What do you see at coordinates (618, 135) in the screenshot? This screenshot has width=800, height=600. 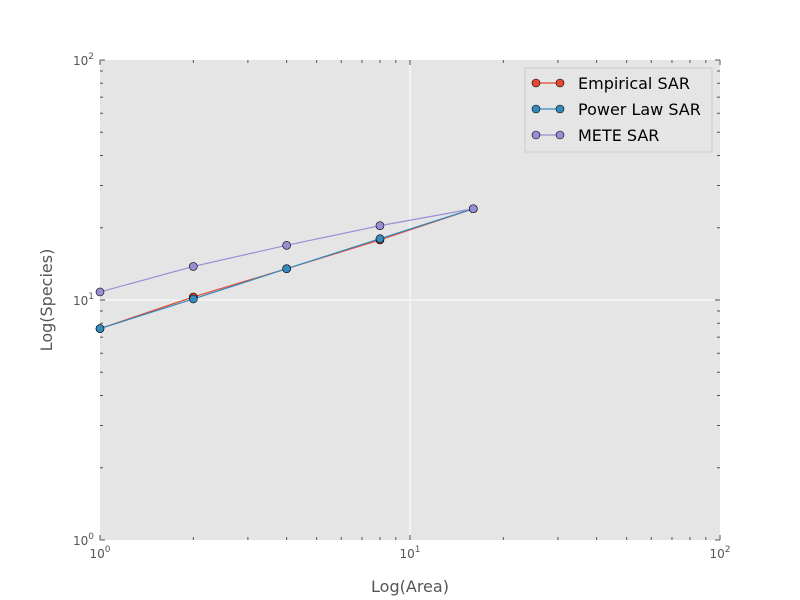 I see `legend-label: METE SAR` at bounding box center [618, 135].